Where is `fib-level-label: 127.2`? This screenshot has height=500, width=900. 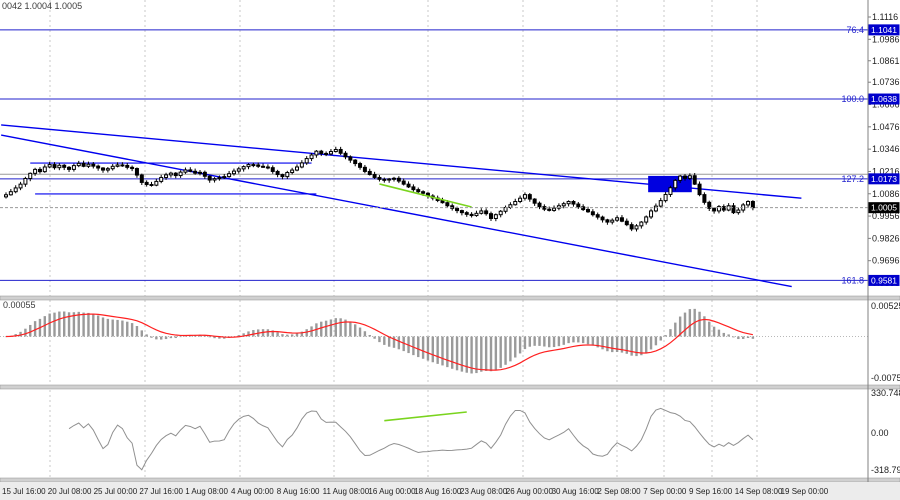 fib-level-label: 127.2 is located at coordinates (852, 179).